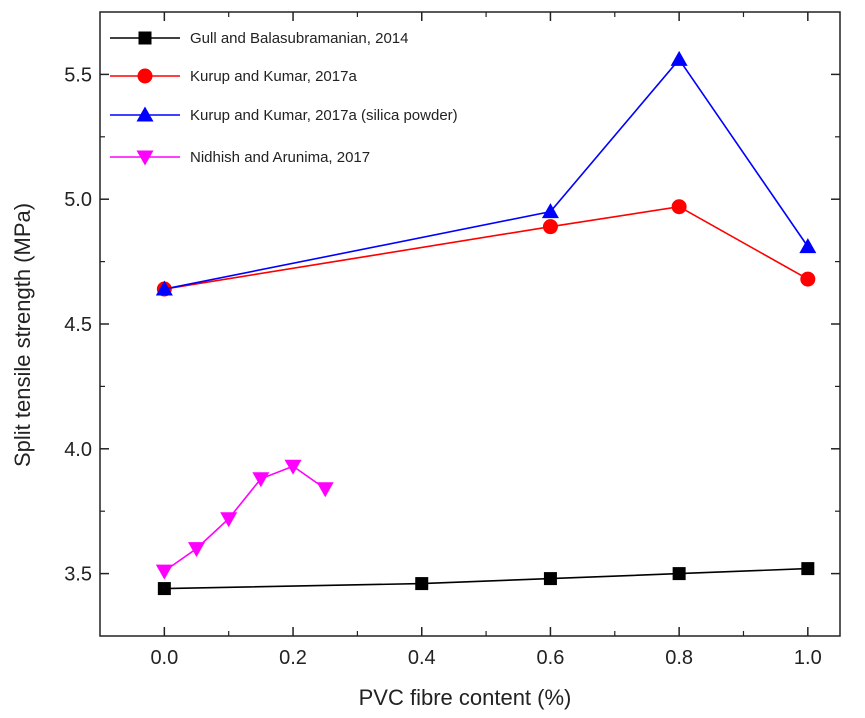  What do you see at coordinates (22, 335) in the screenshot?
I see `y-axis-title: Split tensile strength (MPa)` at bounding box center [22, 335].